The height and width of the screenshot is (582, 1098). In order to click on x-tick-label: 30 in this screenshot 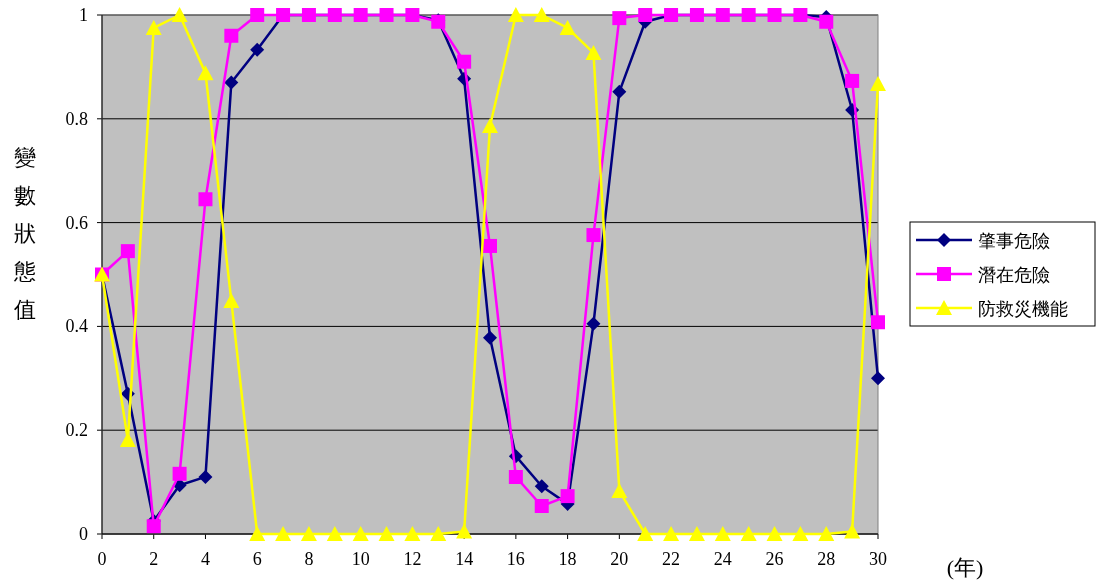, I will do `click(878, 559)`.